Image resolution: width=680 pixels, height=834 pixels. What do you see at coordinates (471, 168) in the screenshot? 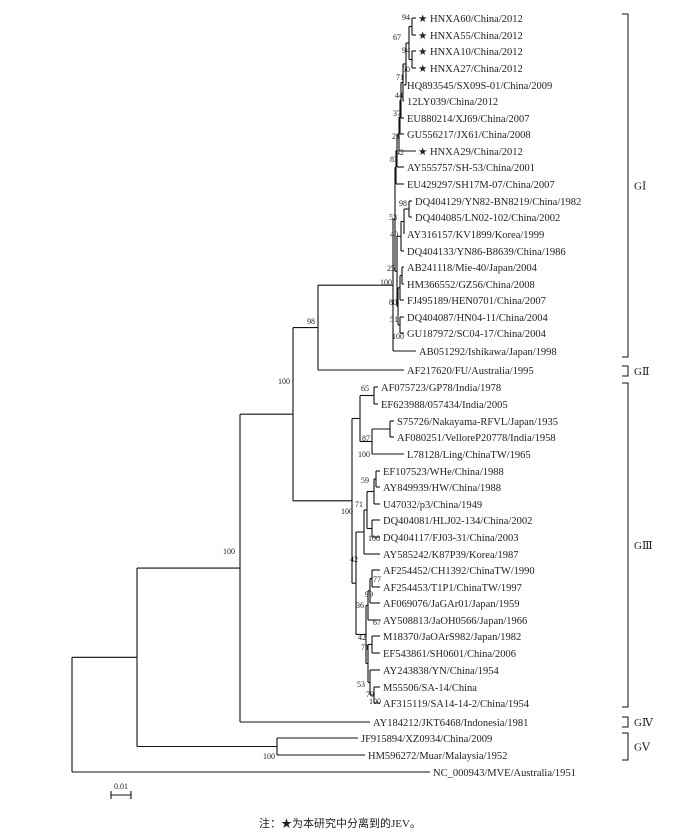
I see `taxon-label: AY555757/SH-53/China/2001` at bounding box center [471, 168].